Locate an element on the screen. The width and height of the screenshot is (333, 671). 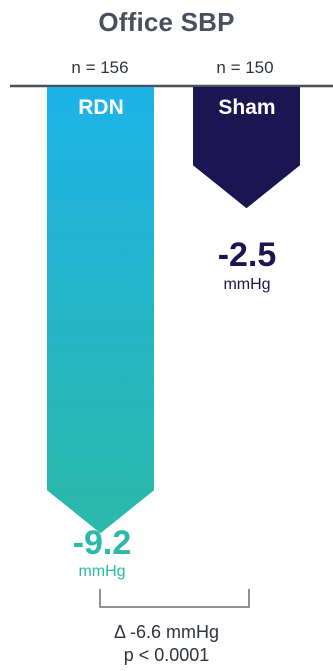
bar-label-sham: Sham is located at coordinates (247, 107).